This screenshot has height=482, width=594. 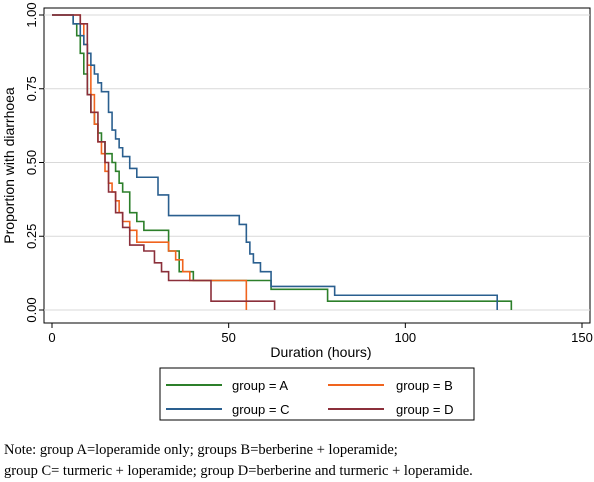 What do you see at coordinates (31, 236) in the screenshot?
I see `y-tick-label-1: 0.25` at bounding box center [31, 236].